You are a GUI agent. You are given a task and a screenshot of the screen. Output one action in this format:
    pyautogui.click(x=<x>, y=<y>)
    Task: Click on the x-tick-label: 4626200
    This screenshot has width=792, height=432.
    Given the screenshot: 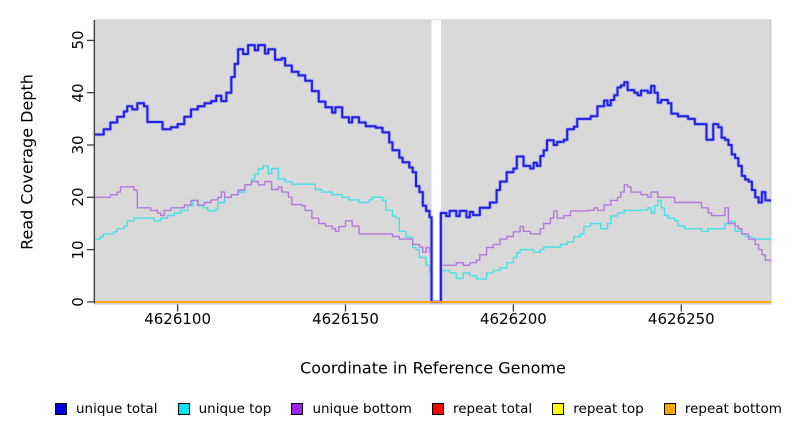 What is the action you would take?
    pyautogui.click(x=513, y=319)
    